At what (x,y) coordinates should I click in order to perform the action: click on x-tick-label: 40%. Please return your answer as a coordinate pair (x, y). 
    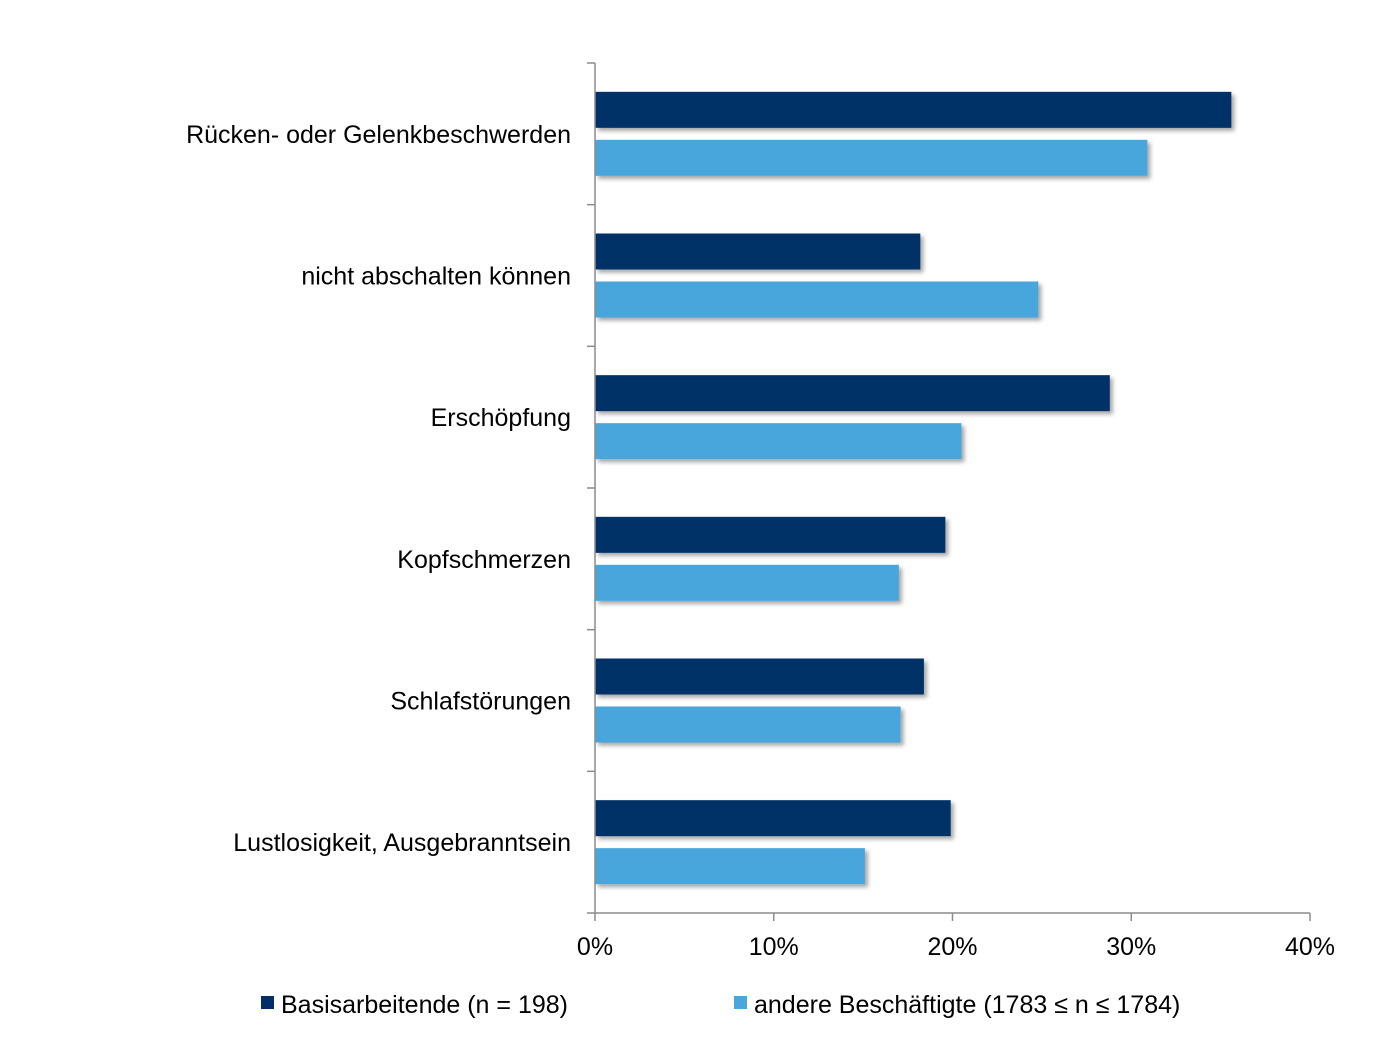
    Looking at the image, I should click on (1310, 947).